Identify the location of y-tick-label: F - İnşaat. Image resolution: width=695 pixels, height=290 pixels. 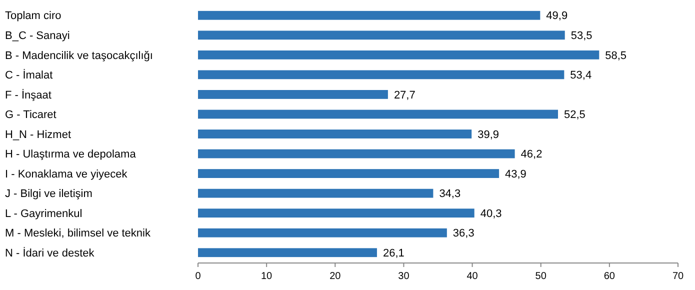
(28, 95).